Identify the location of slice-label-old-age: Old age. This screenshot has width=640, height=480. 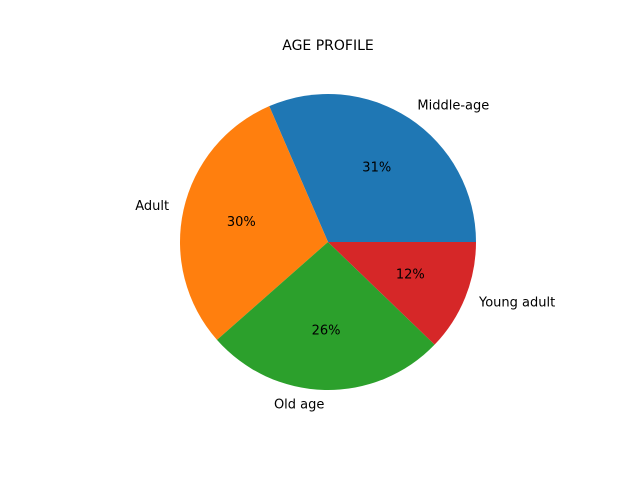
(299, 404).